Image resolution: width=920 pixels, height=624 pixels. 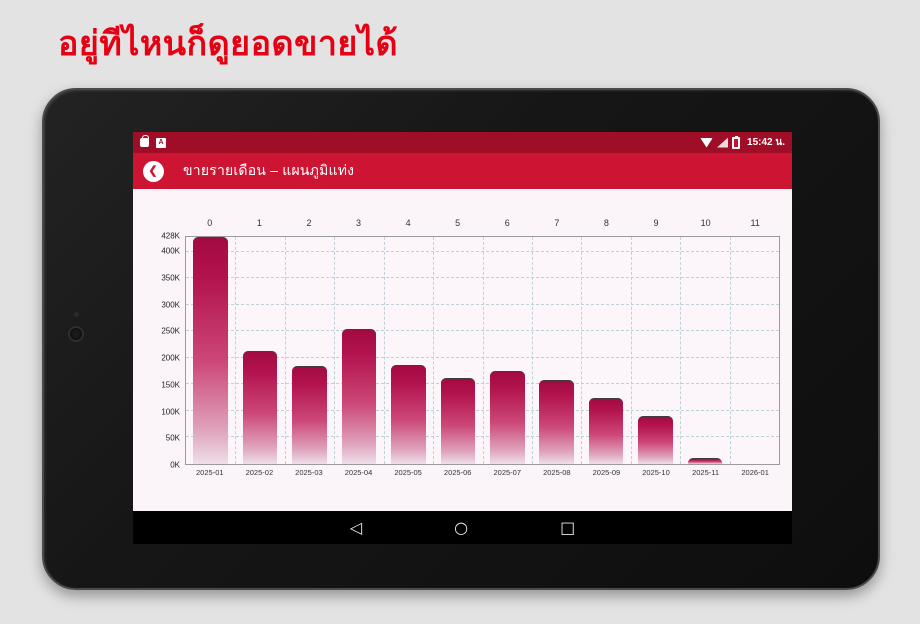 I want to click on app-bar: ❮ ขายรายเดือน – แผนภูมิแท่ง, so click(x=462, y=171).